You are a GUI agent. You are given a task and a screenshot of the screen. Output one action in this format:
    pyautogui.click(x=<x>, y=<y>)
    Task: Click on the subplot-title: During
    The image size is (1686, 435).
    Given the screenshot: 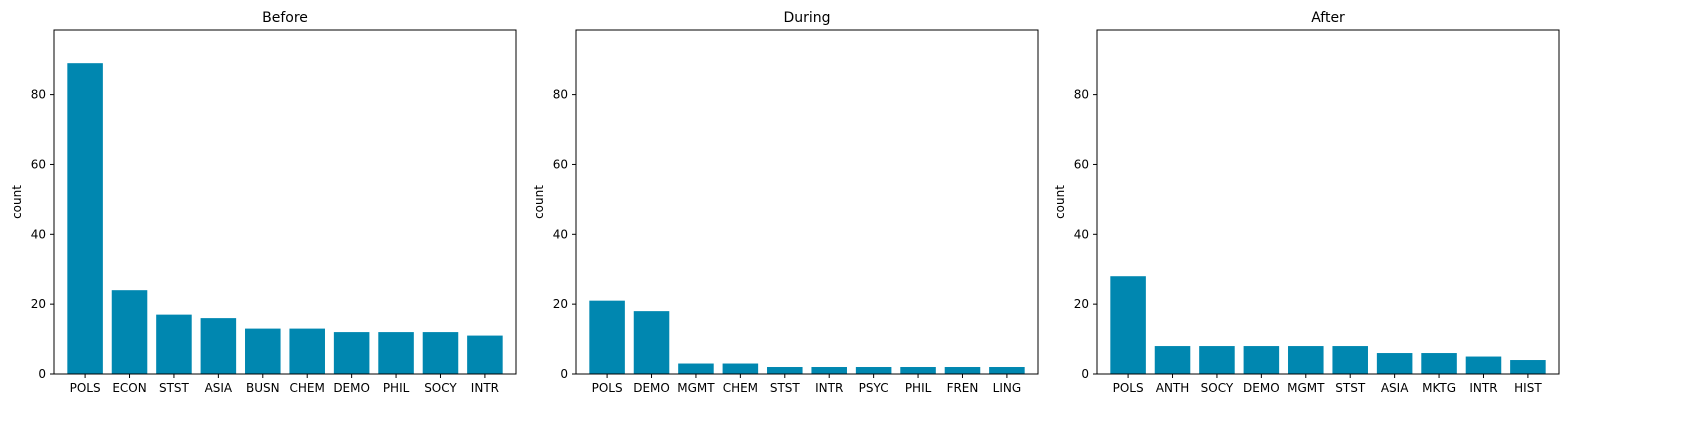 What is the action you would take?
    pyautogui.click(x=806, y=18)
    